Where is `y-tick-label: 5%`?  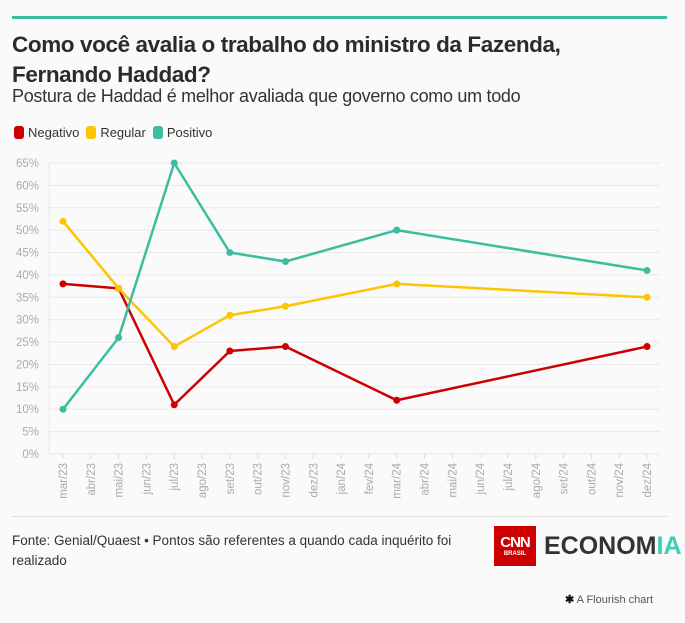
y-tick-label: 5% is located at coordinates (30, 433).